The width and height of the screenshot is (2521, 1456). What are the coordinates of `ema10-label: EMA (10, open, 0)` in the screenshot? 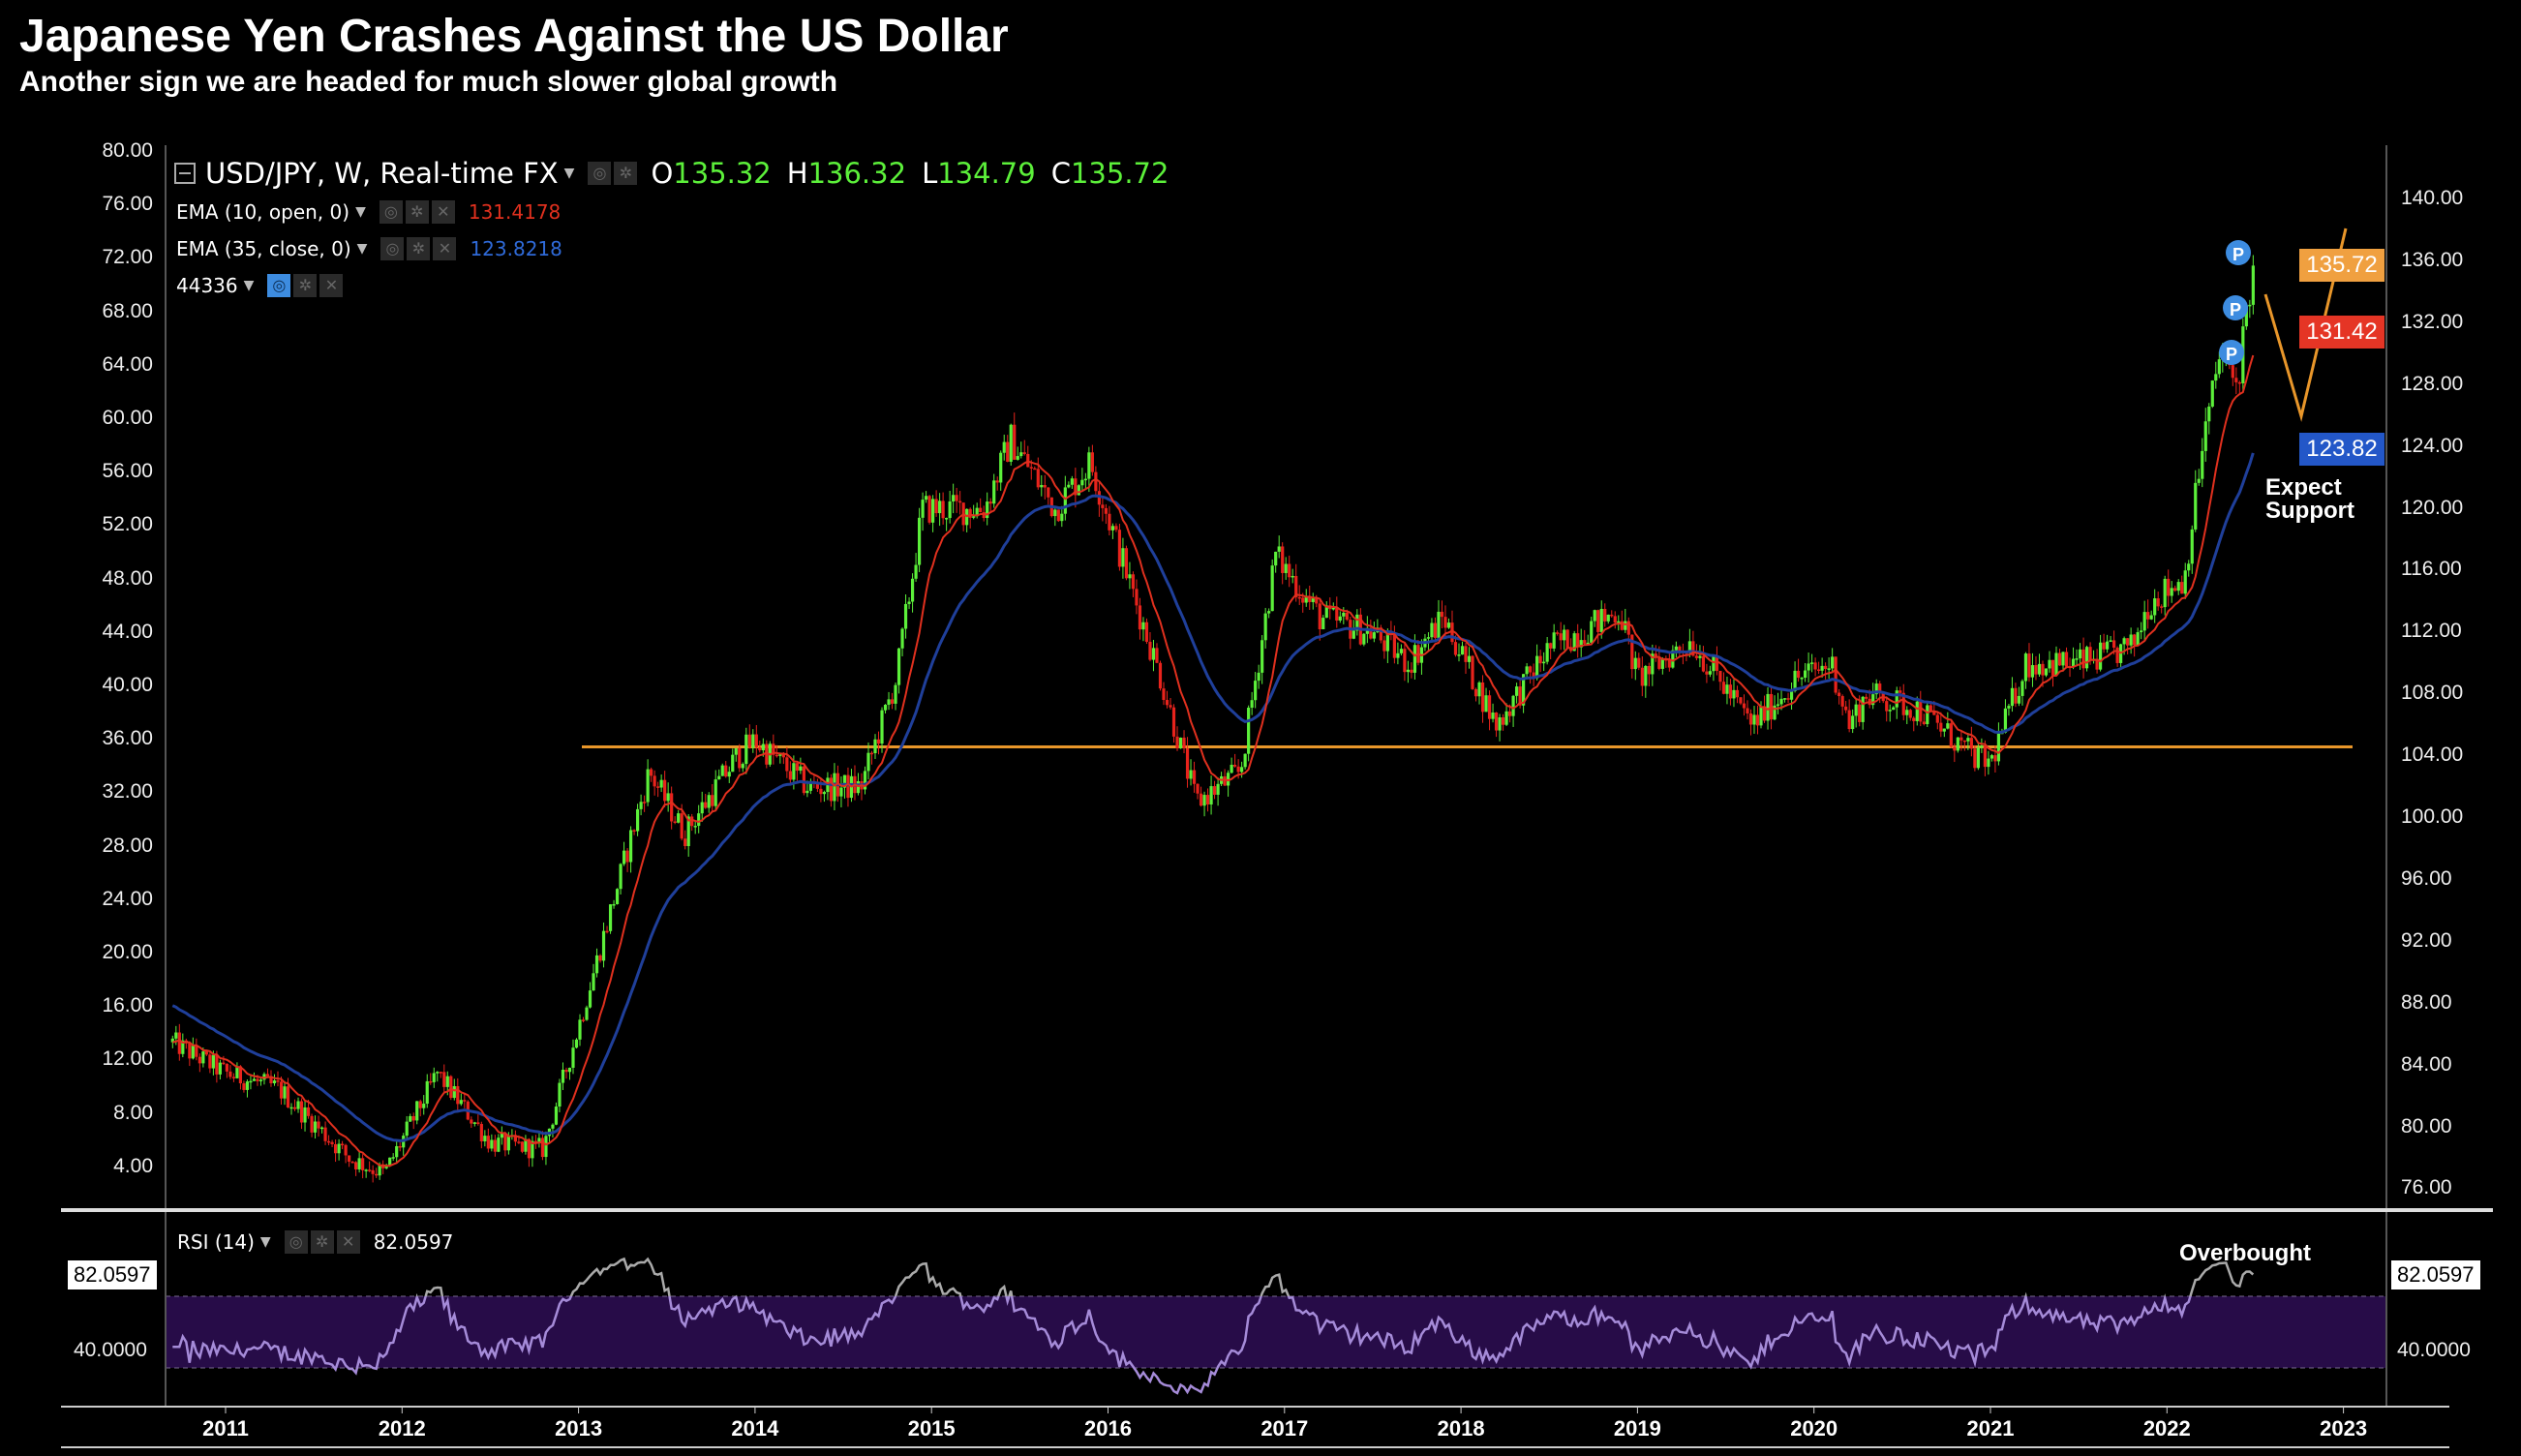 It's located at (263, 212).